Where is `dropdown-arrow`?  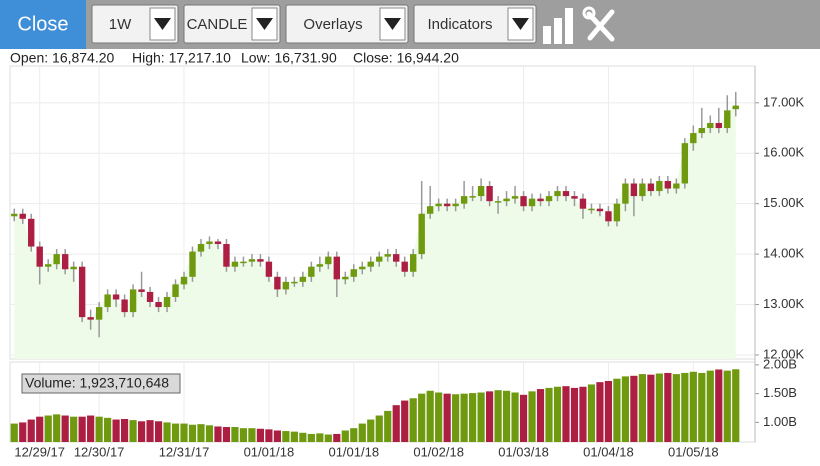 dropdown-arrow is located at coordinates (520, 24).